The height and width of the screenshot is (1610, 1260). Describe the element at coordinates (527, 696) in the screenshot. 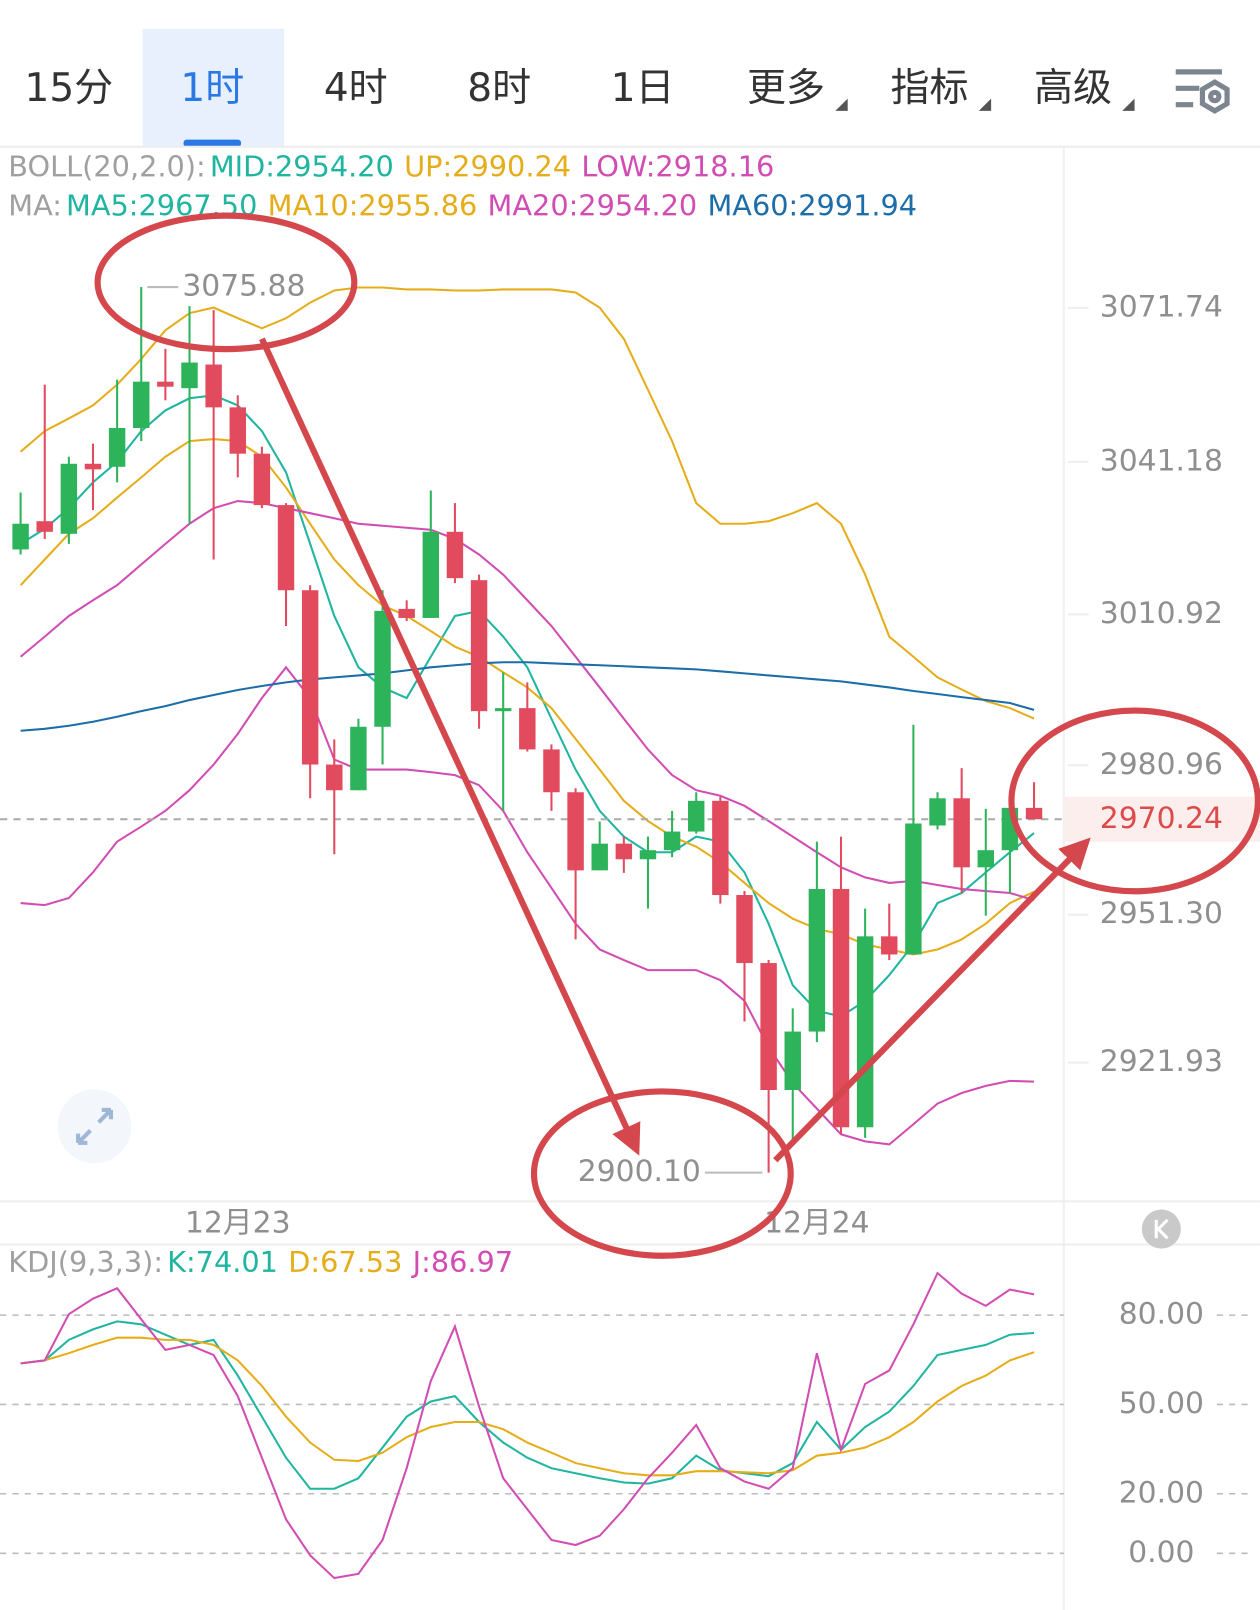

I see `indicator-line` at that location.